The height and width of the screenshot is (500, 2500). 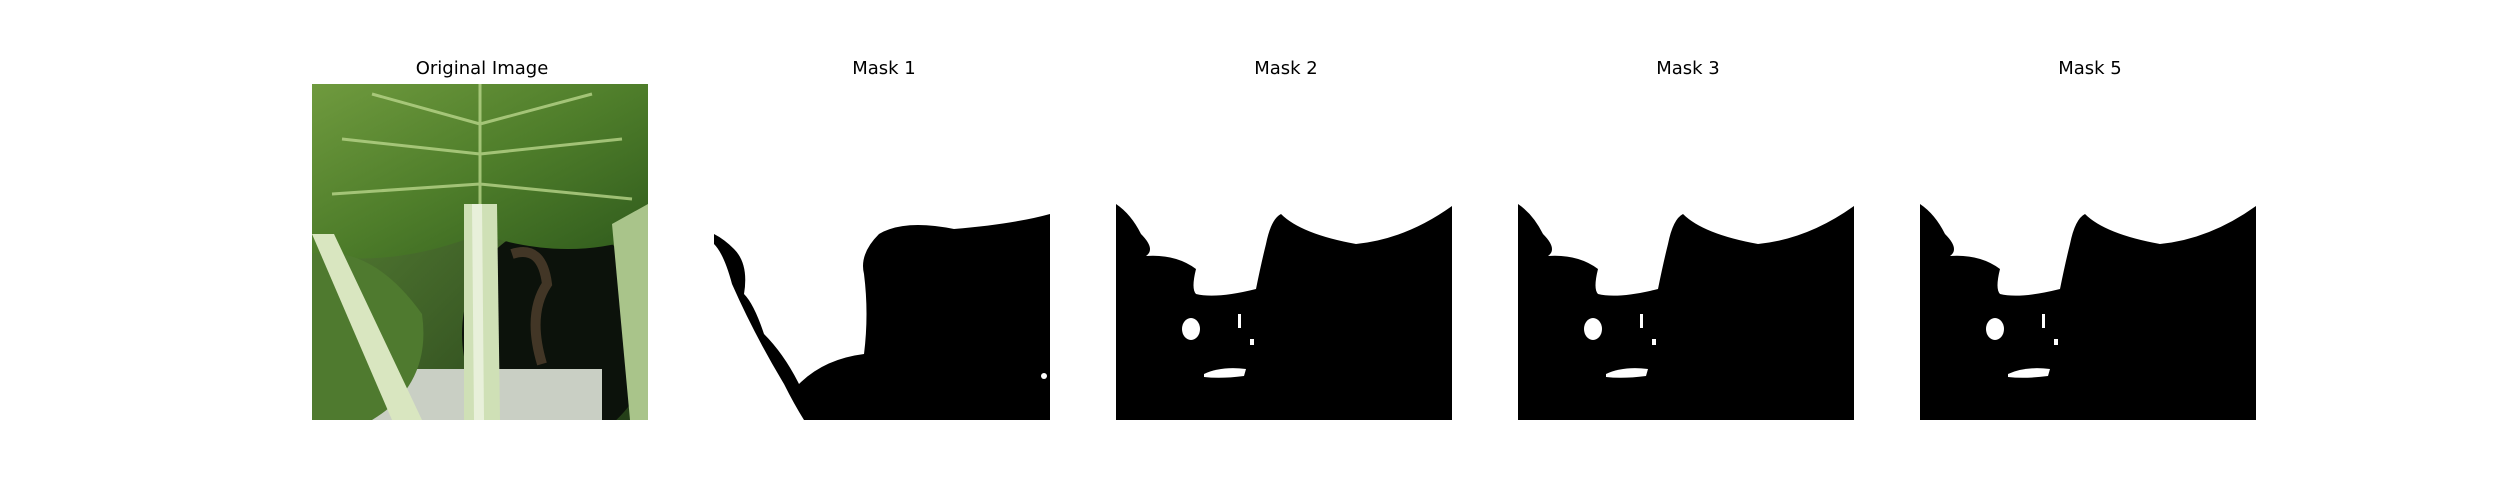 What do you see at coordinates (1688, 68) in the screenshot?
I see `panel-title-mask-3: Mask 3` at bounding box center [1688, 68].